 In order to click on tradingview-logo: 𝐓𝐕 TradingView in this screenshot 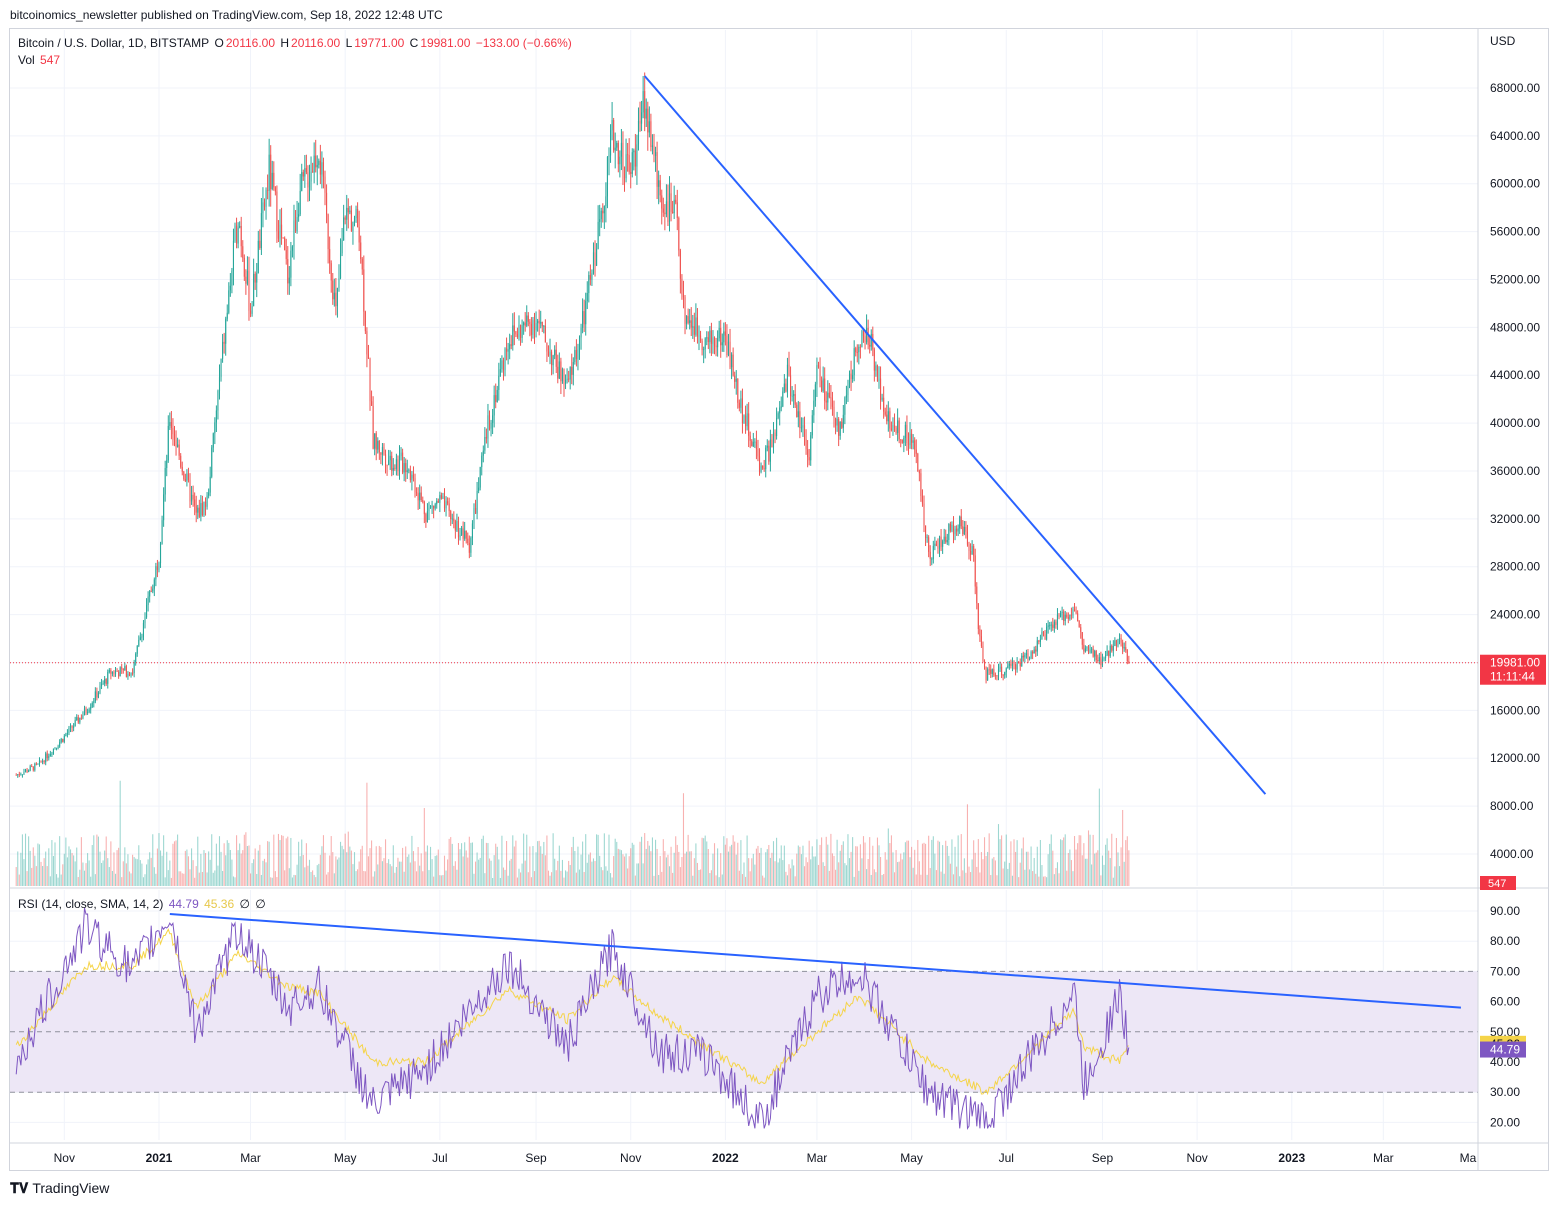, I will do `click(59, 1188)`.